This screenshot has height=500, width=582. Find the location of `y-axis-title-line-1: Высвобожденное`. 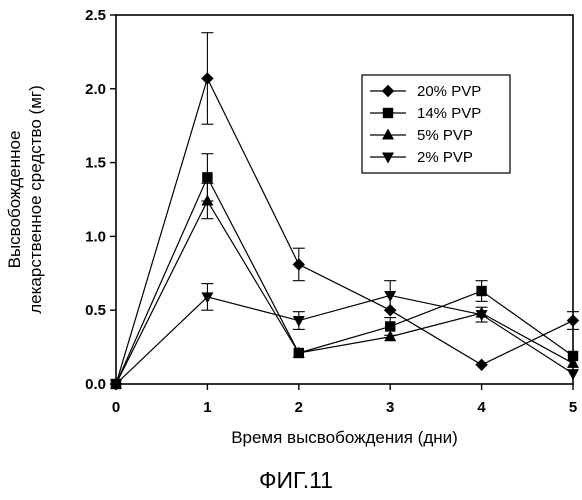

y-axis-title-line-1: Высвобожденное is located at coordinates (14, 200).